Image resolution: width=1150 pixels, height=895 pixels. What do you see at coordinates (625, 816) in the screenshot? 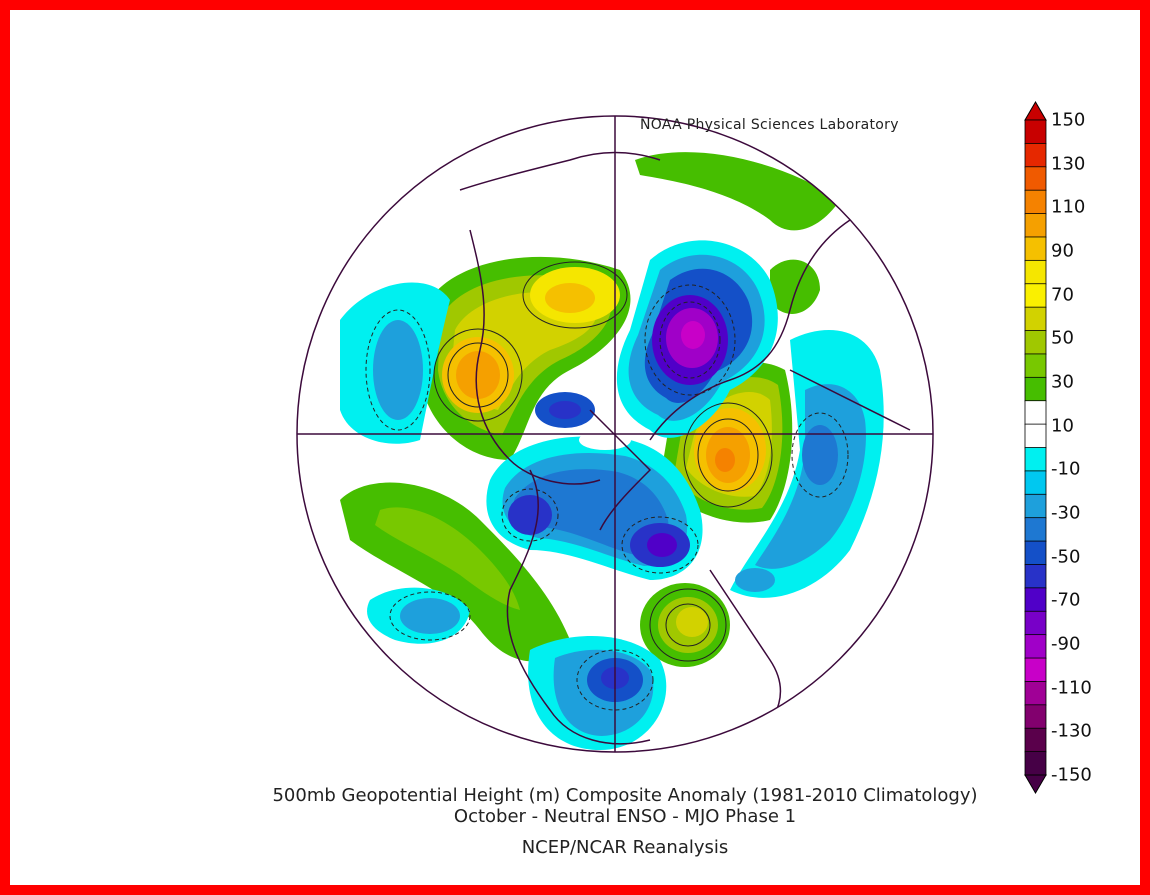
I see `title-line-2: October - Neutral ENSO - MJO Phase 1` at bounding box center [625, 816].